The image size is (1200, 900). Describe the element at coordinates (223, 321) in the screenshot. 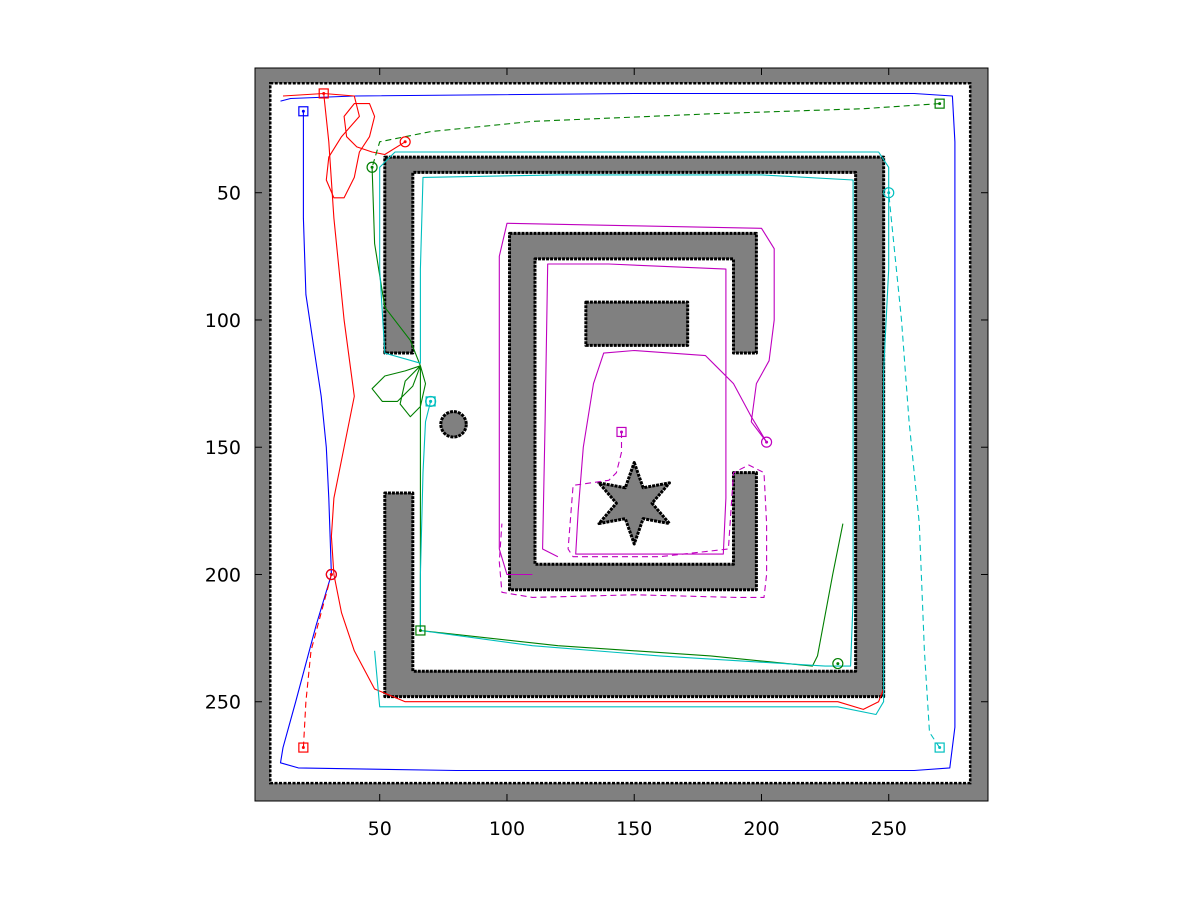

I see `y-tick-label-100: 100` at that location.